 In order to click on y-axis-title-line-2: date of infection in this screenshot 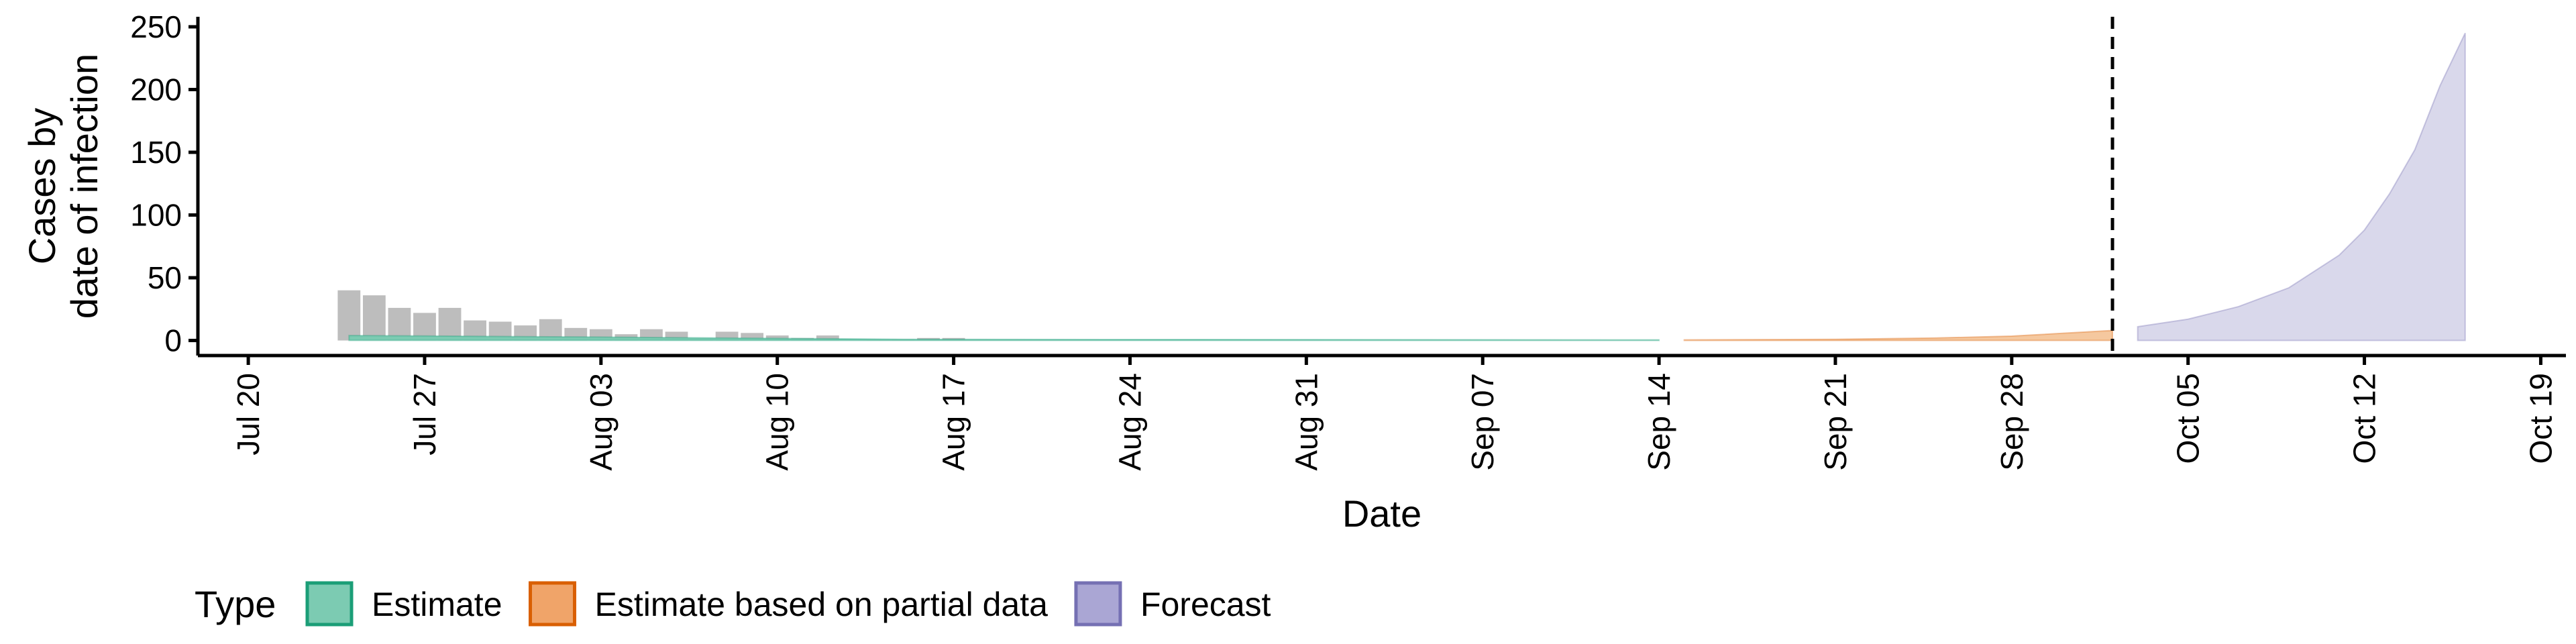, I will do `click(84, 186)`.